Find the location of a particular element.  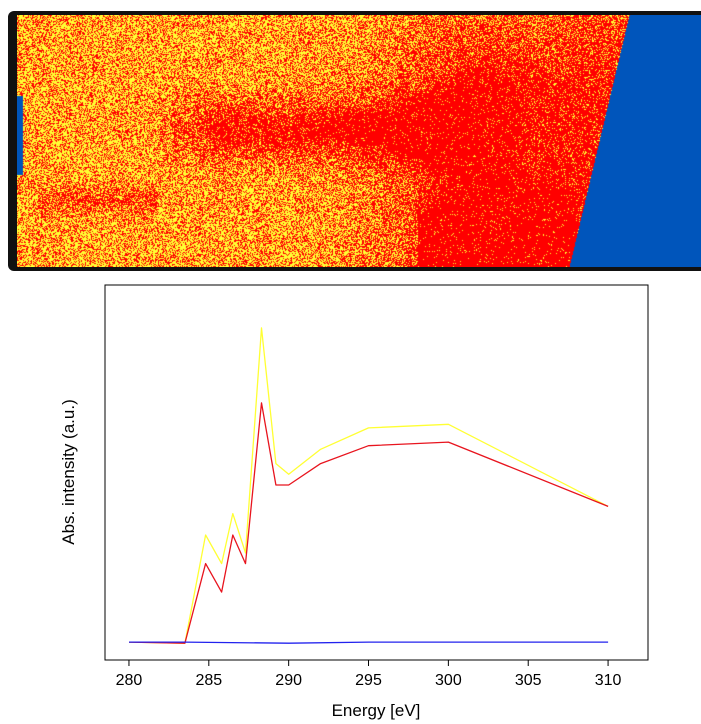

x-tick-label: 285 is located at coordinates (208, 680).